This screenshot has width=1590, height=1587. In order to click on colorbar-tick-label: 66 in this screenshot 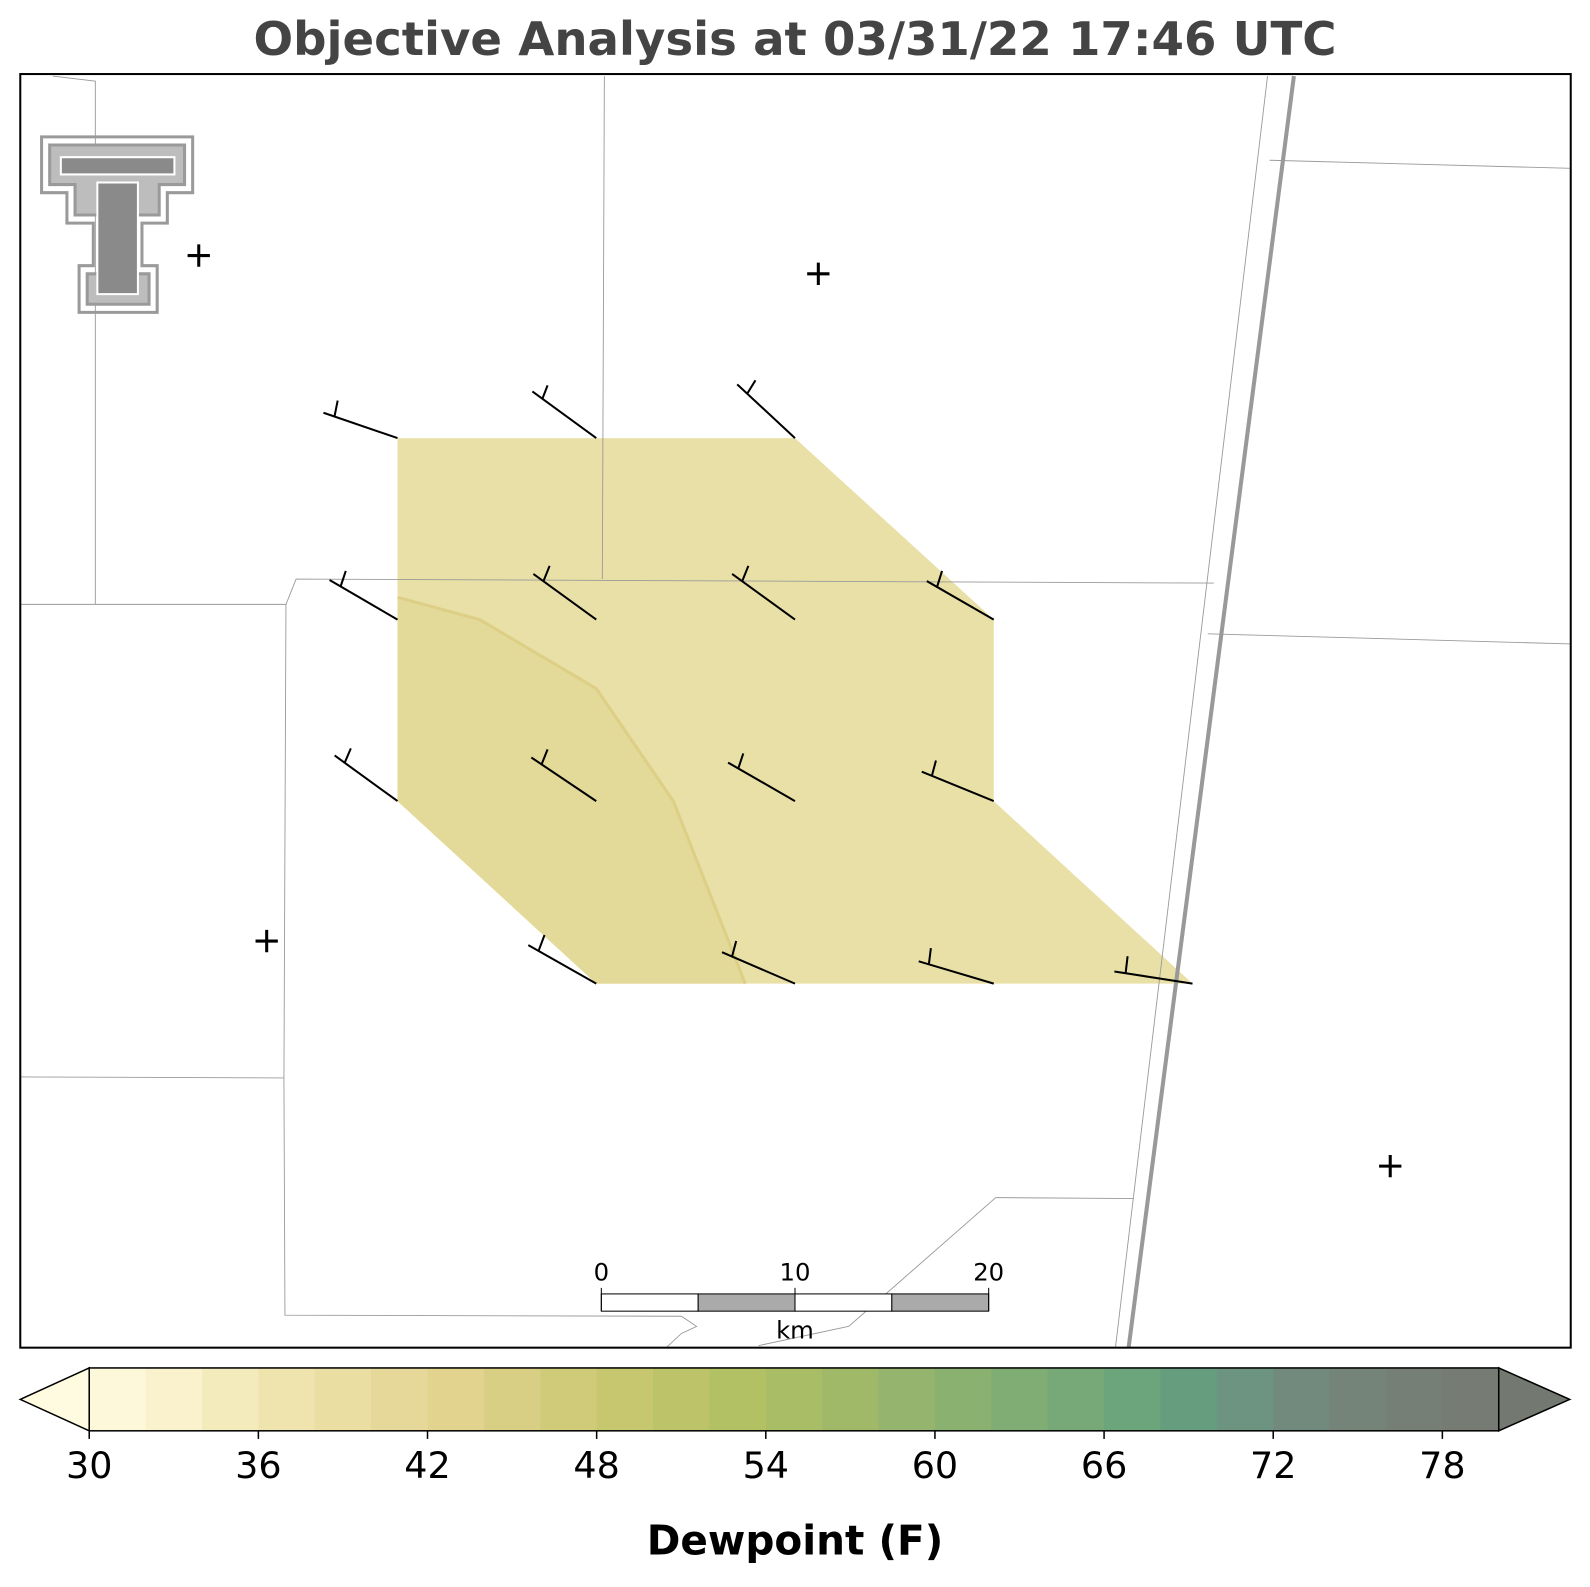, I will do `click(1104, 1465)`.